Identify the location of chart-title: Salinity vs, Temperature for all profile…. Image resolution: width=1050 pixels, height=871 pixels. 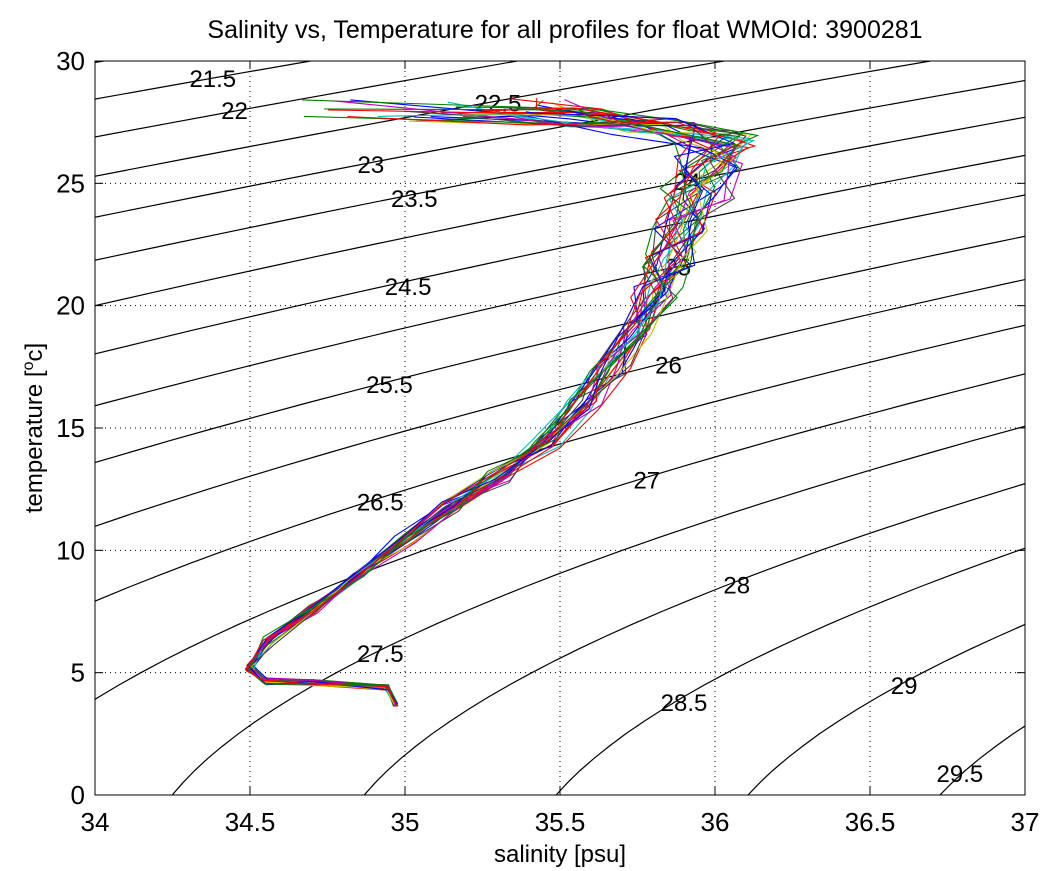
(564, 30).